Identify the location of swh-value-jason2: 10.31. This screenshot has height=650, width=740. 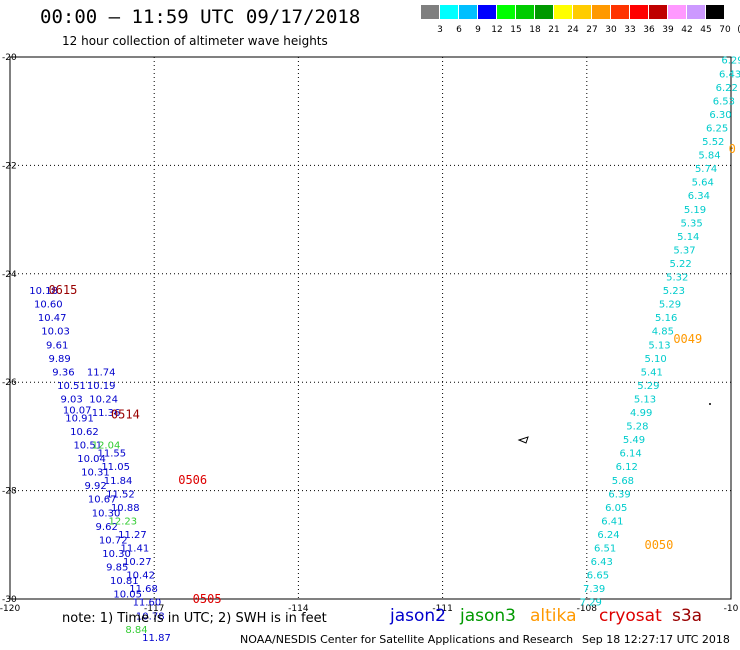
(95, 473).